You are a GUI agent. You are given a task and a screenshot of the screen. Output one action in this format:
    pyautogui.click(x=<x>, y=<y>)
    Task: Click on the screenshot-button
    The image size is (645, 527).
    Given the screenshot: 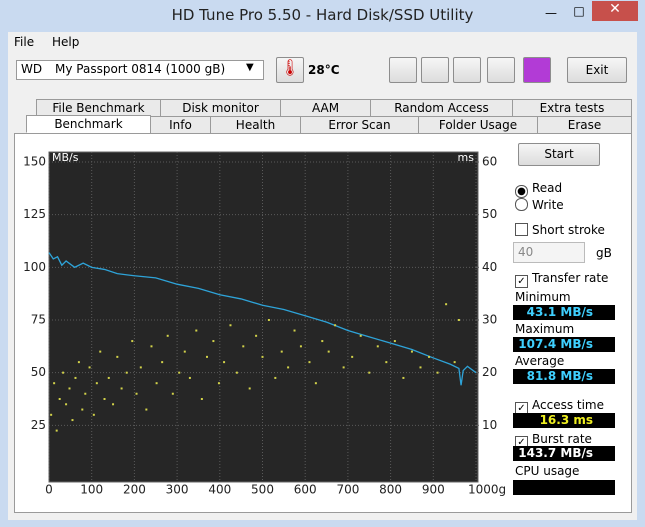 What is the action you would take?
    pyautogui.click(x=467, y=70)
    